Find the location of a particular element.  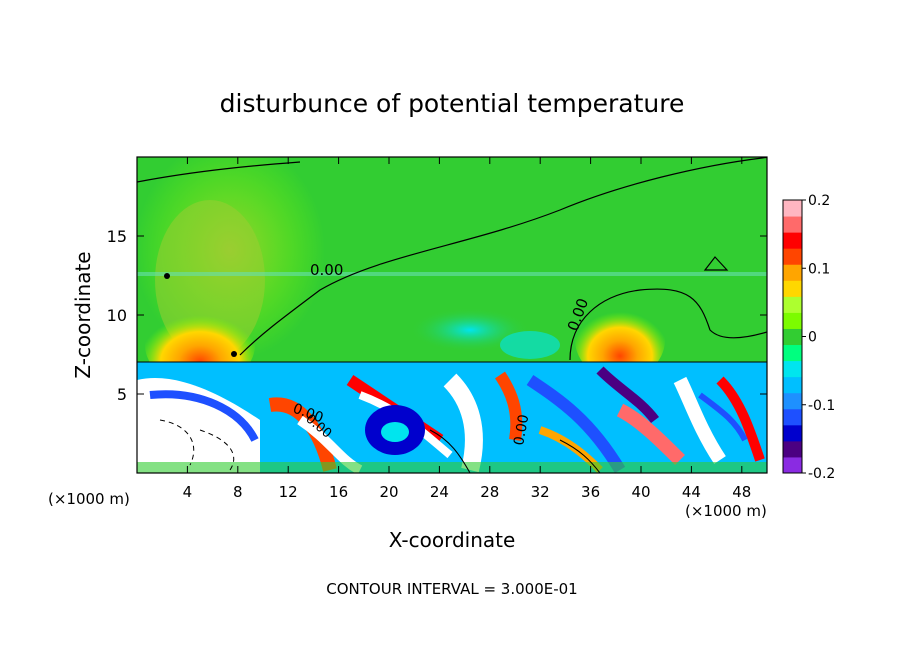

x-axis-label: X-coordinate is located at coordinates (452, 540).